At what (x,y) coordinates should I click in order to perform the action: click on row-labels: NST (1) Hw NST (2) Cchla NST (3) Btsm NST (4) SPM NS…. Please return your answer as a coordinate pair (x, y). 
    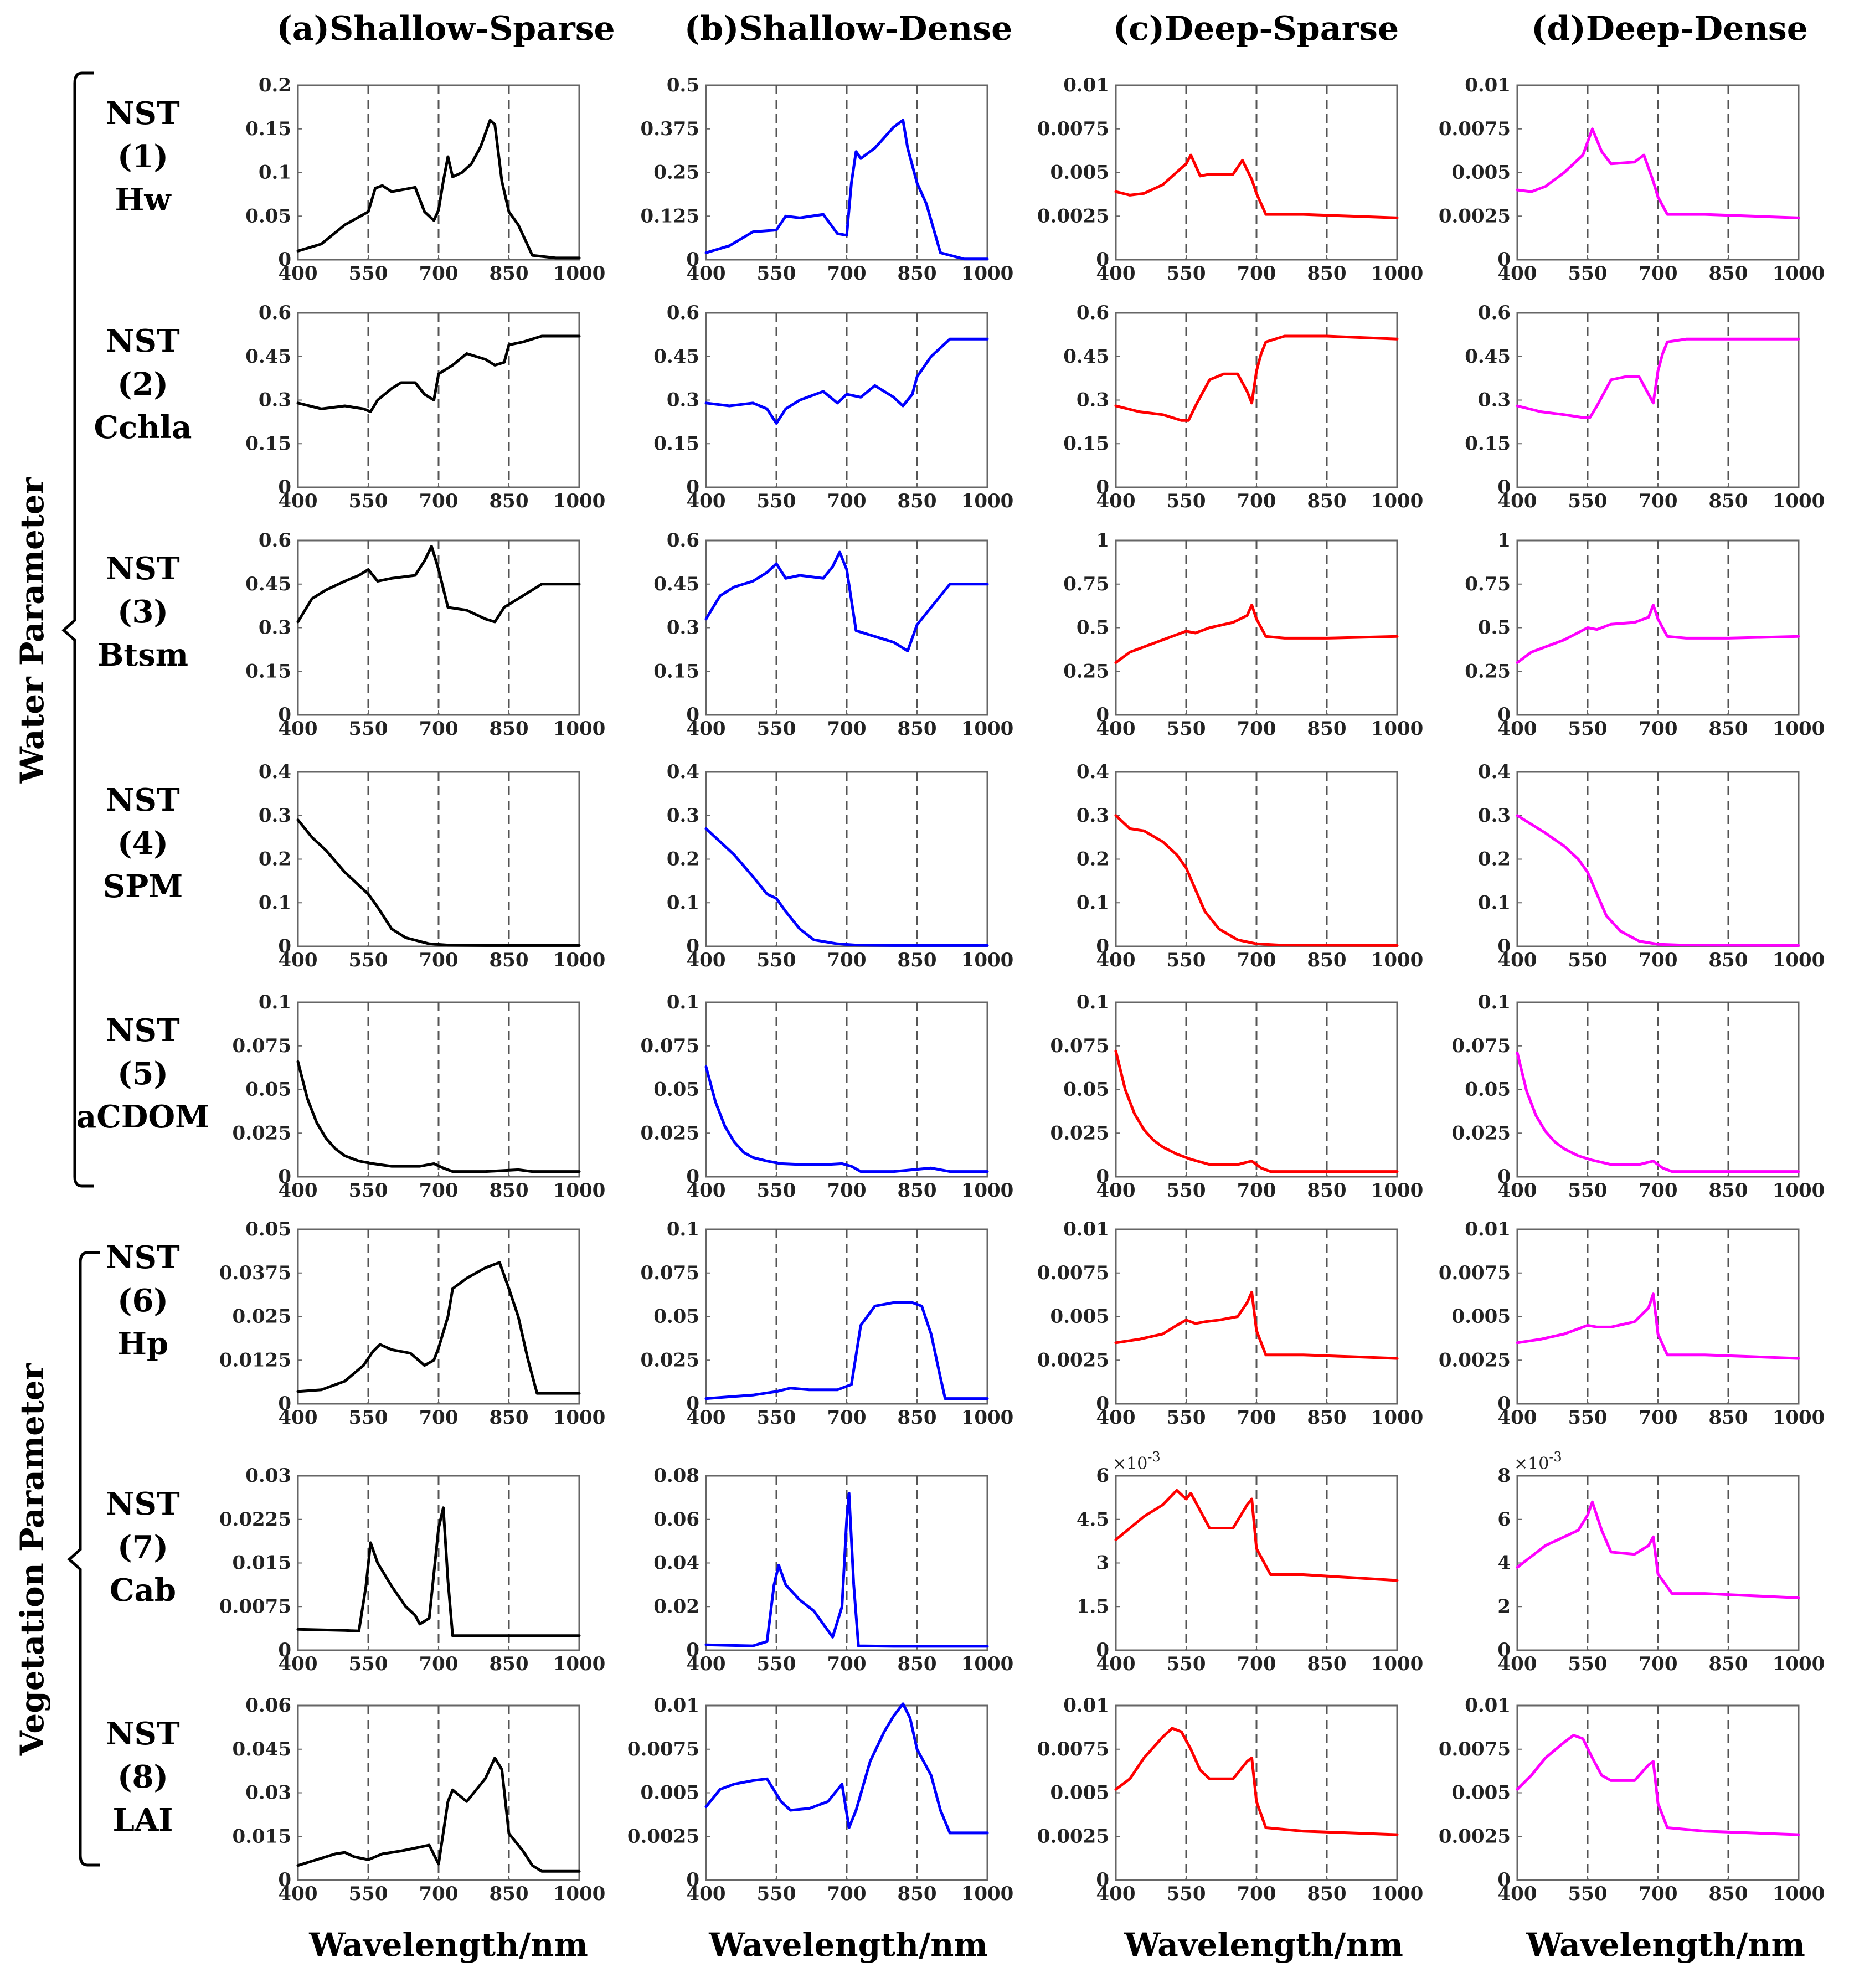
    Looking at the image, I should click on (142, 967).